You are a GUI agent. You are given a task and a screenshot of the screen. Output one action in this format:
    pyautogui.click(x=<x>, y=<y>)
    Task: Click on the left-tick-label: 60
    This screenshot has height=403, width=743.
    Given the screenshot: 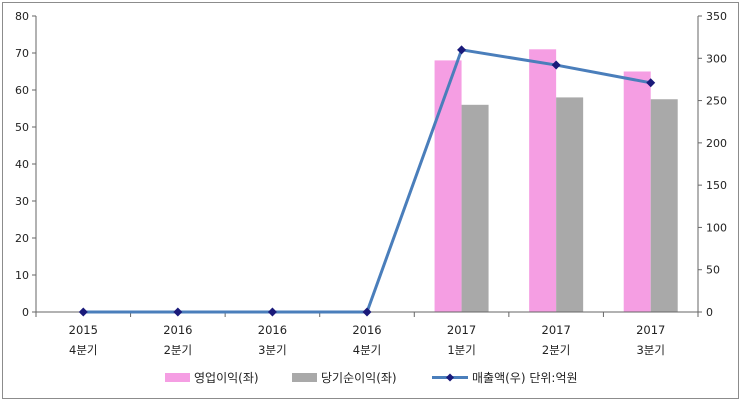 What is the action you would take?
    pyautogui.click(x=22, y=90)
    